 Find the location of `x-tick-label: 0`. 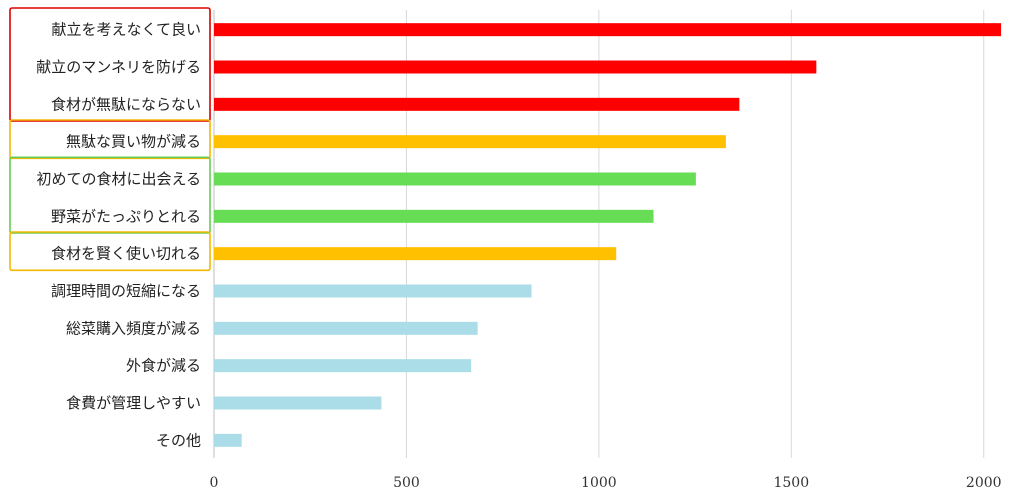

x-tick-label: 0 is located at coordinates (214, 483).